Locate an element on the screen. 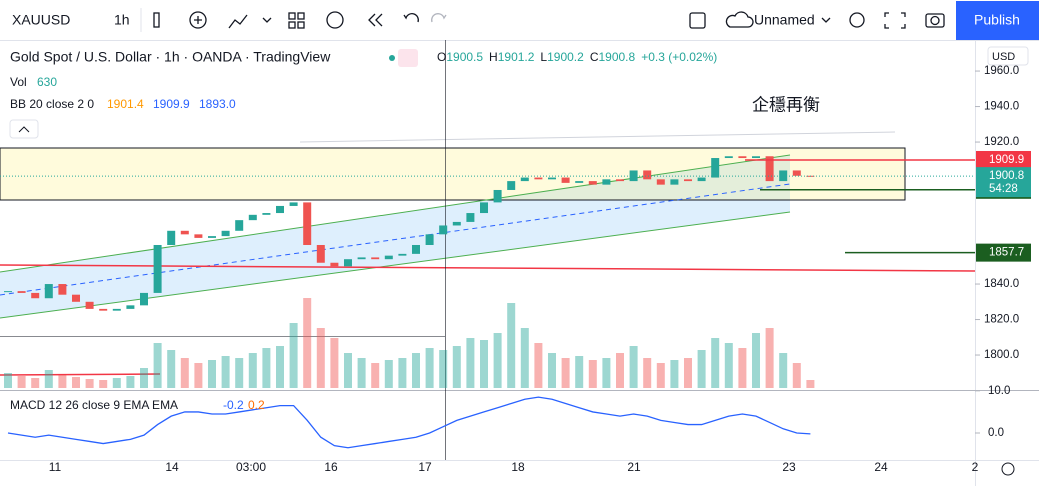 Image resolution: width=1039 pixels, height=491 pixels. collapse-icon is located at coordinates (24, 129).